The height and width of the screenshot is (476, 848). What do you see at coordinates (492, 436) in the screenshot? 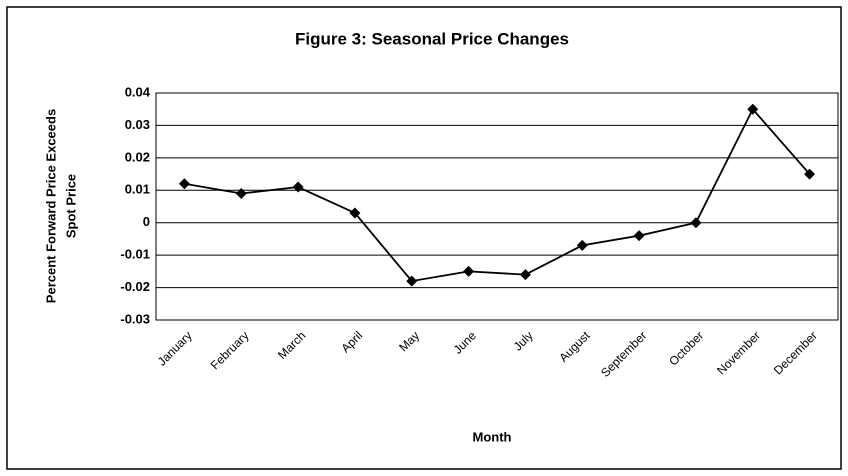
I see `x-axis-label: Month` at bounding box center [492, 436].